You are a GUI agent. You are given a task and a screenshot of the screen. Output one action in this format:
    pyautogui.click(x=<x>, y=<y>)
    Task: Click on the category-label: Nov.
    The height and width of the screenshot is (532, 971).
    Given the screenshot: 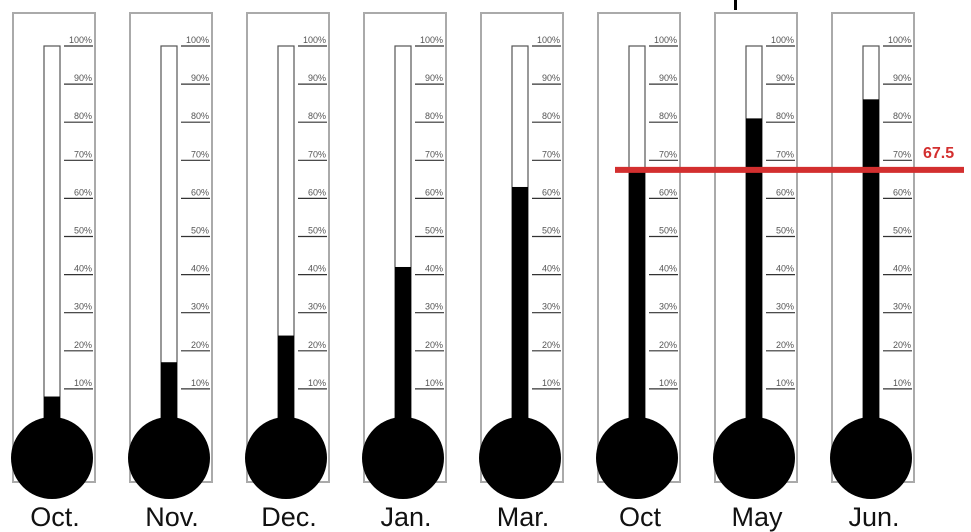 What is the action you would take?
    pyautogui.click(x=172, y=517)
    